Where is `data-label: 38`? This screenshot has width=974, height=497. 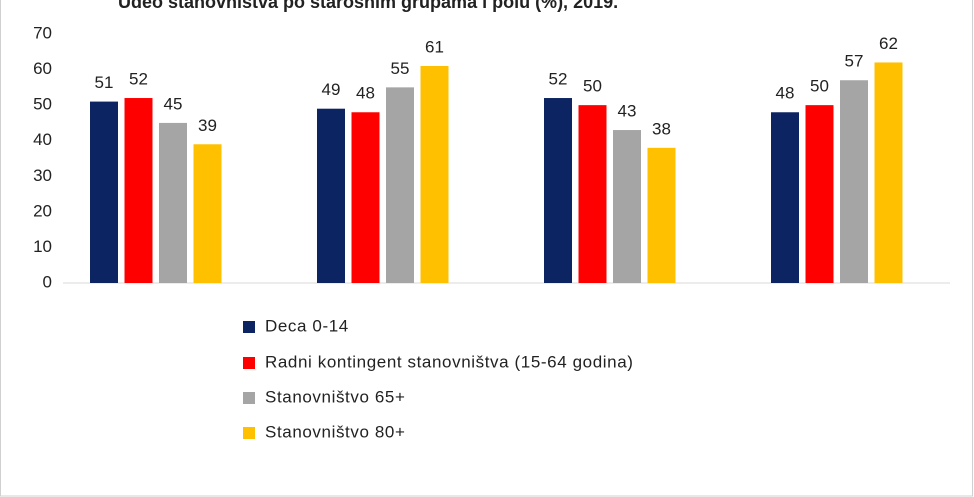 data-label: 38 is located at coordinates (661, 128).